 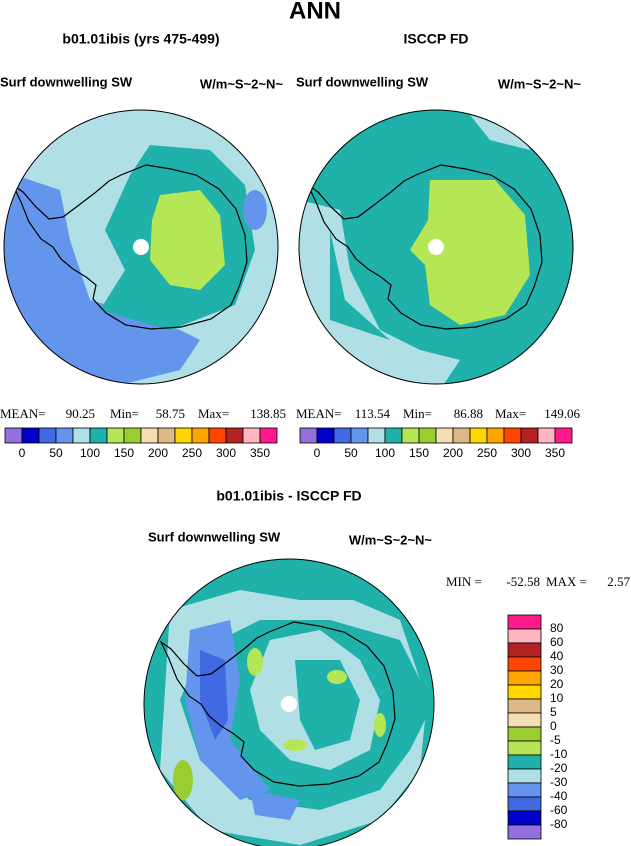 What do you see at coordinates (618, 581) in the screenshot?
I see `stat-value: 2.57` at bounding box center [618, 581].